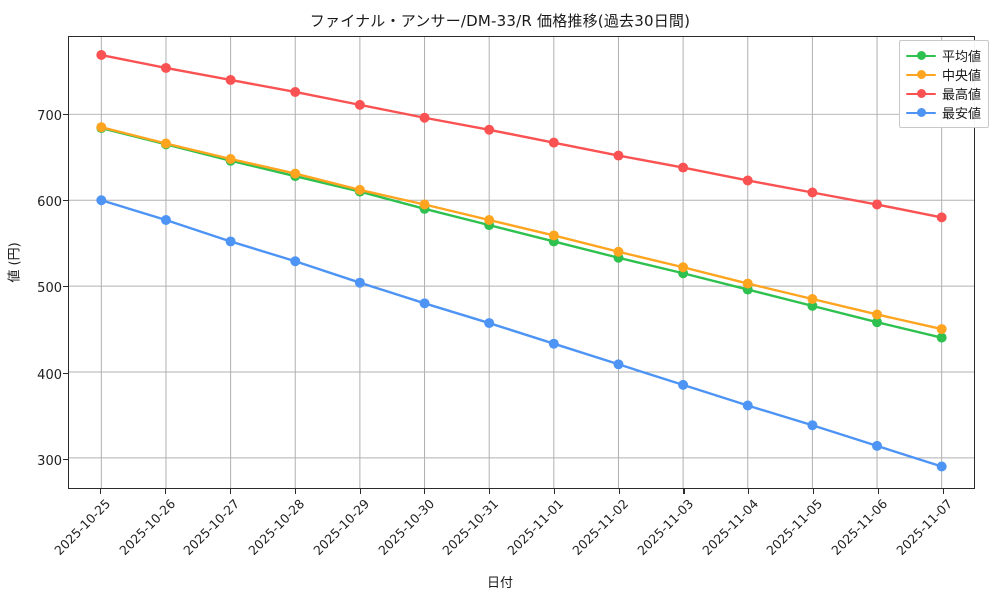 This screenshot has width=1000, height=600. I want to click on y-axis-label: 値 (円), so click(15, 262).